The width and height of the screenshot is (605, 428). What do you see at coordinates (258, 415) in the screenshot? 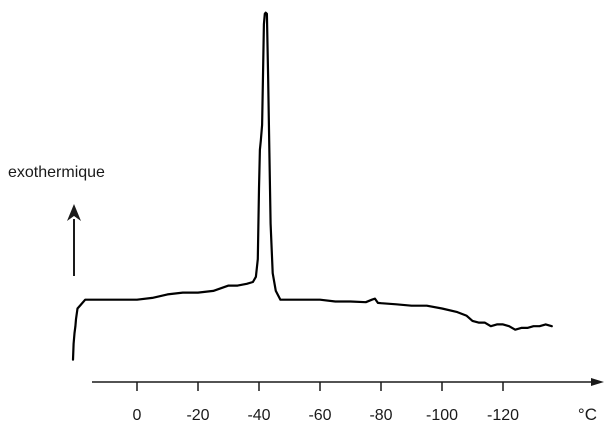
I see `x-tick-label: -40` at bounding box center [258, 415].